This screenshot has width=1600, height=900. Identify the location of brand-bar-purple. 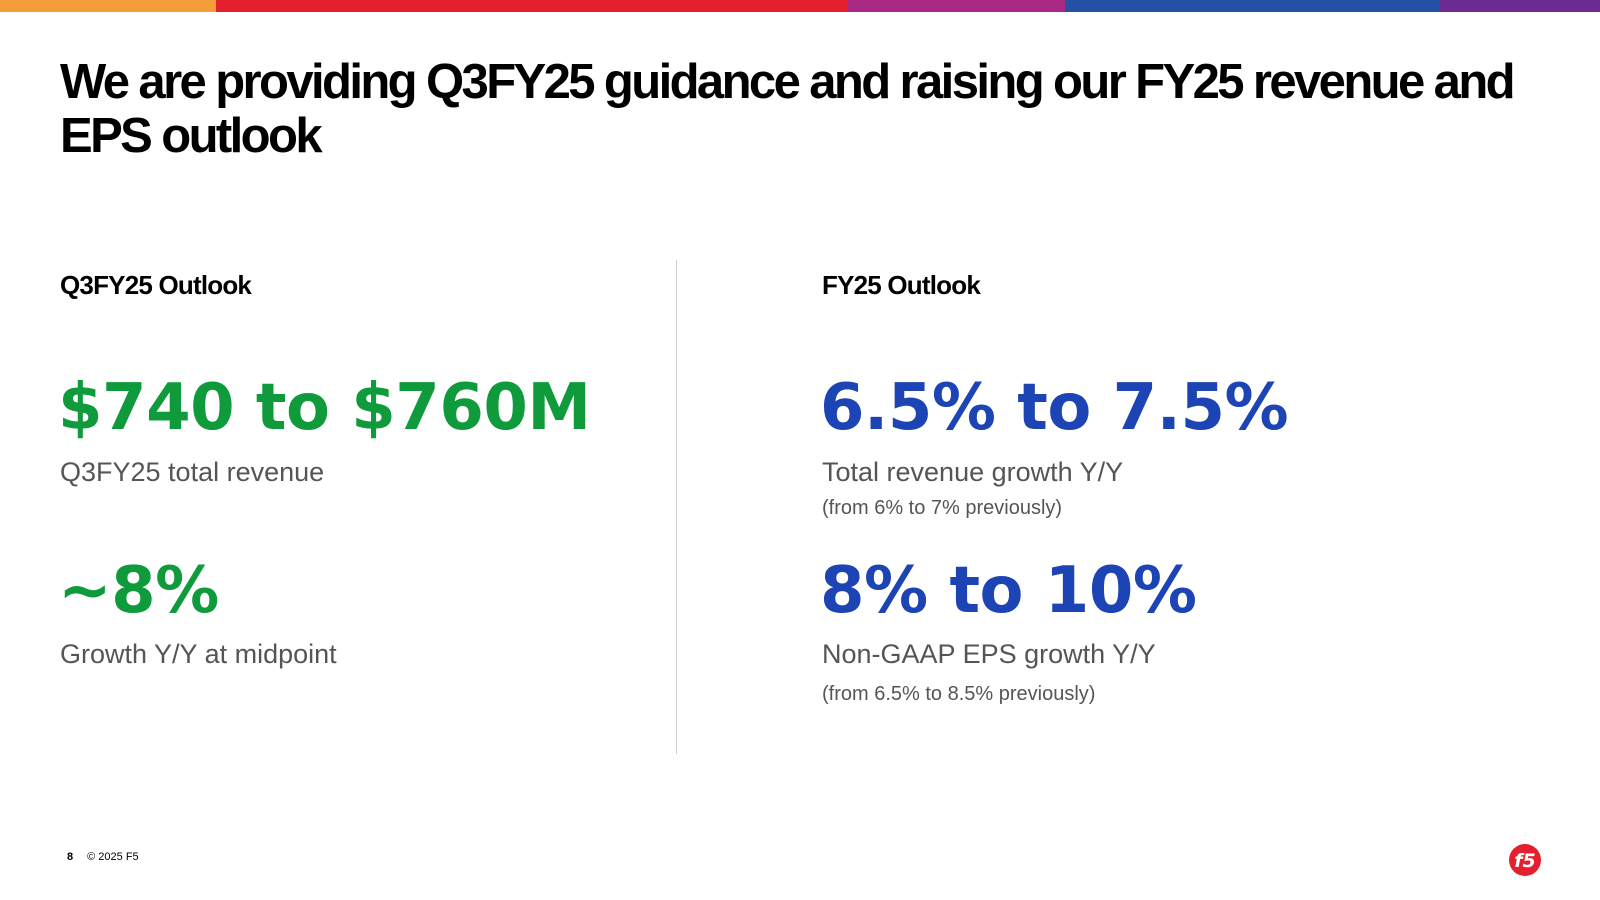
(1520, 6).